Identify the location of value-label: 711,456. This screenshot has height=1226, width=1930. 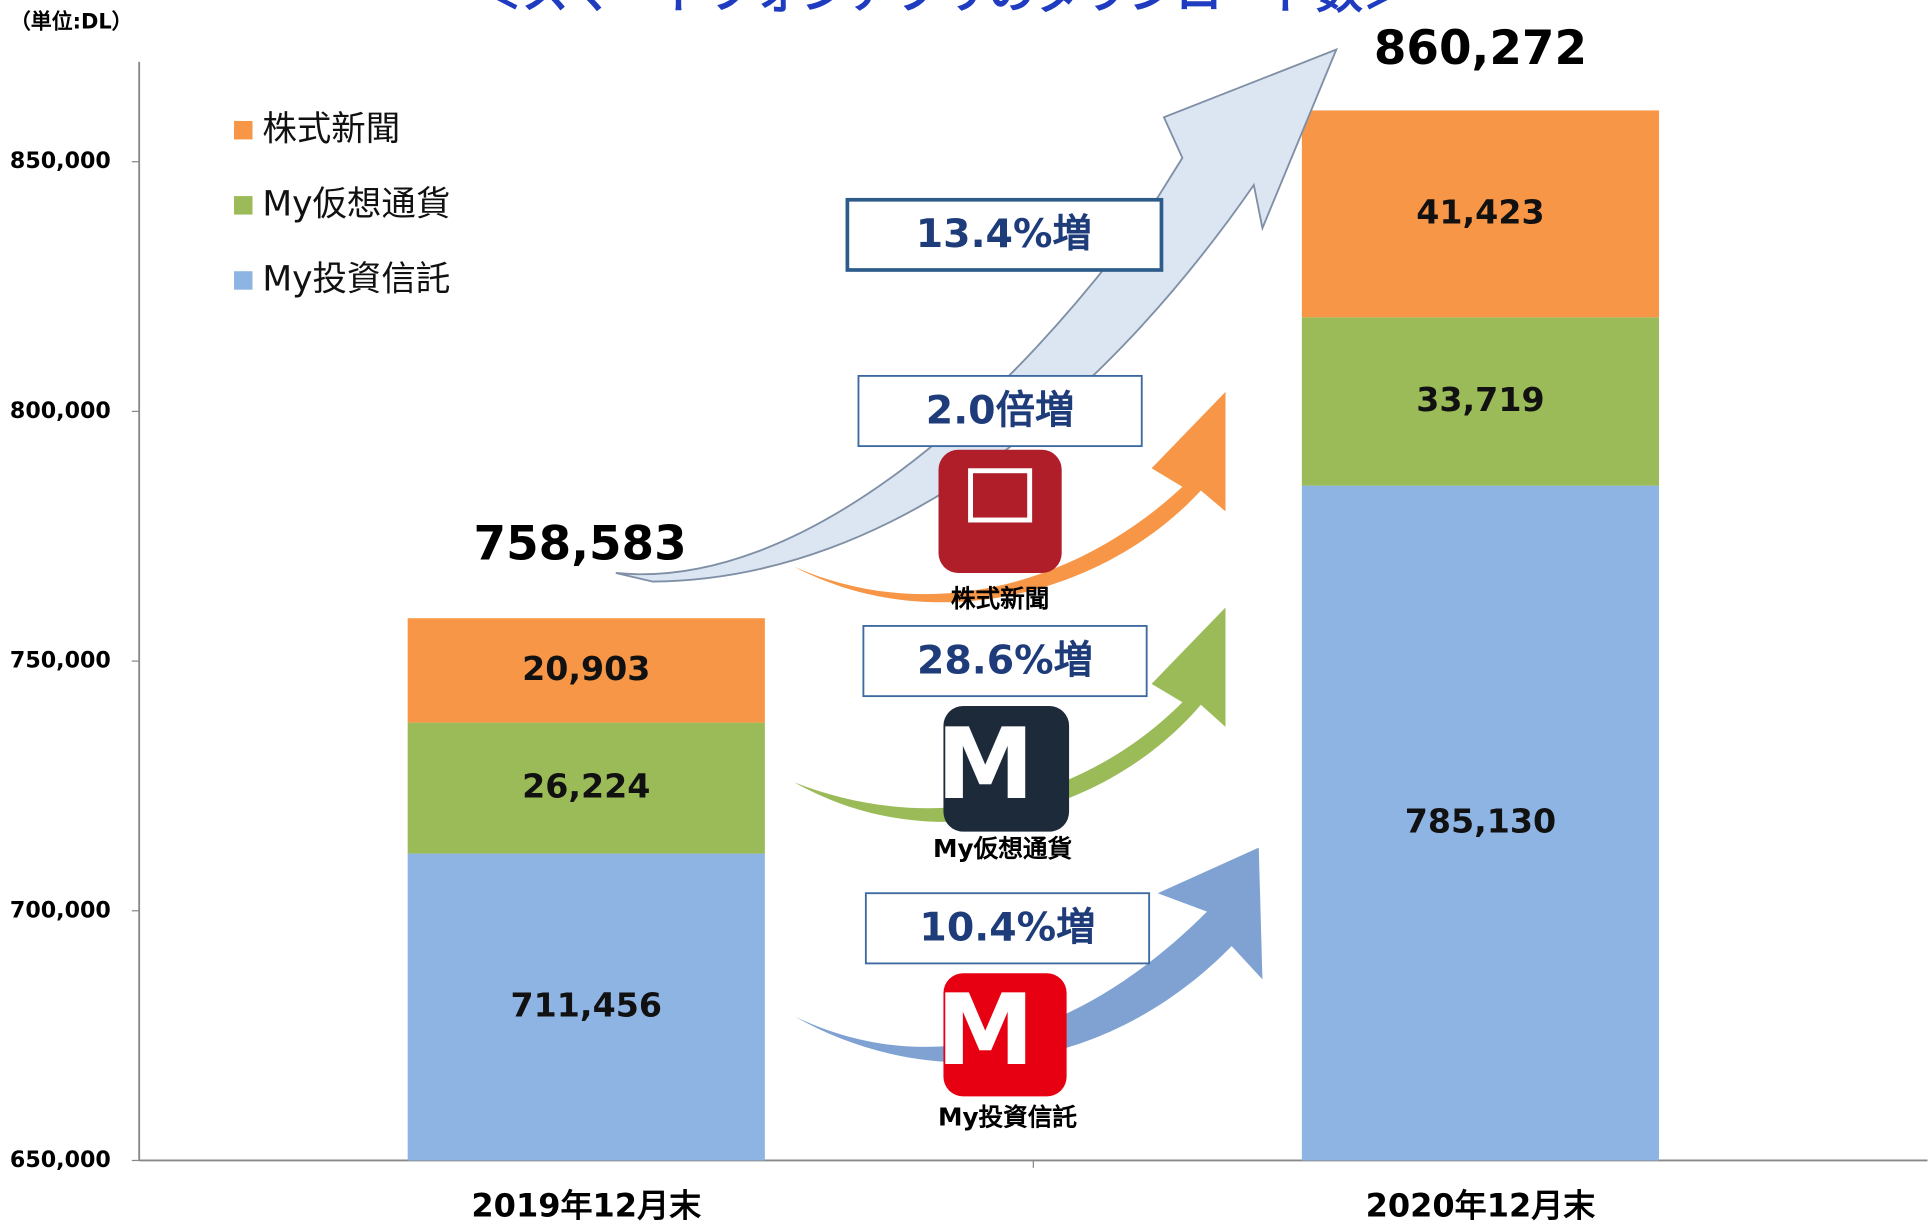
(586, 1005).